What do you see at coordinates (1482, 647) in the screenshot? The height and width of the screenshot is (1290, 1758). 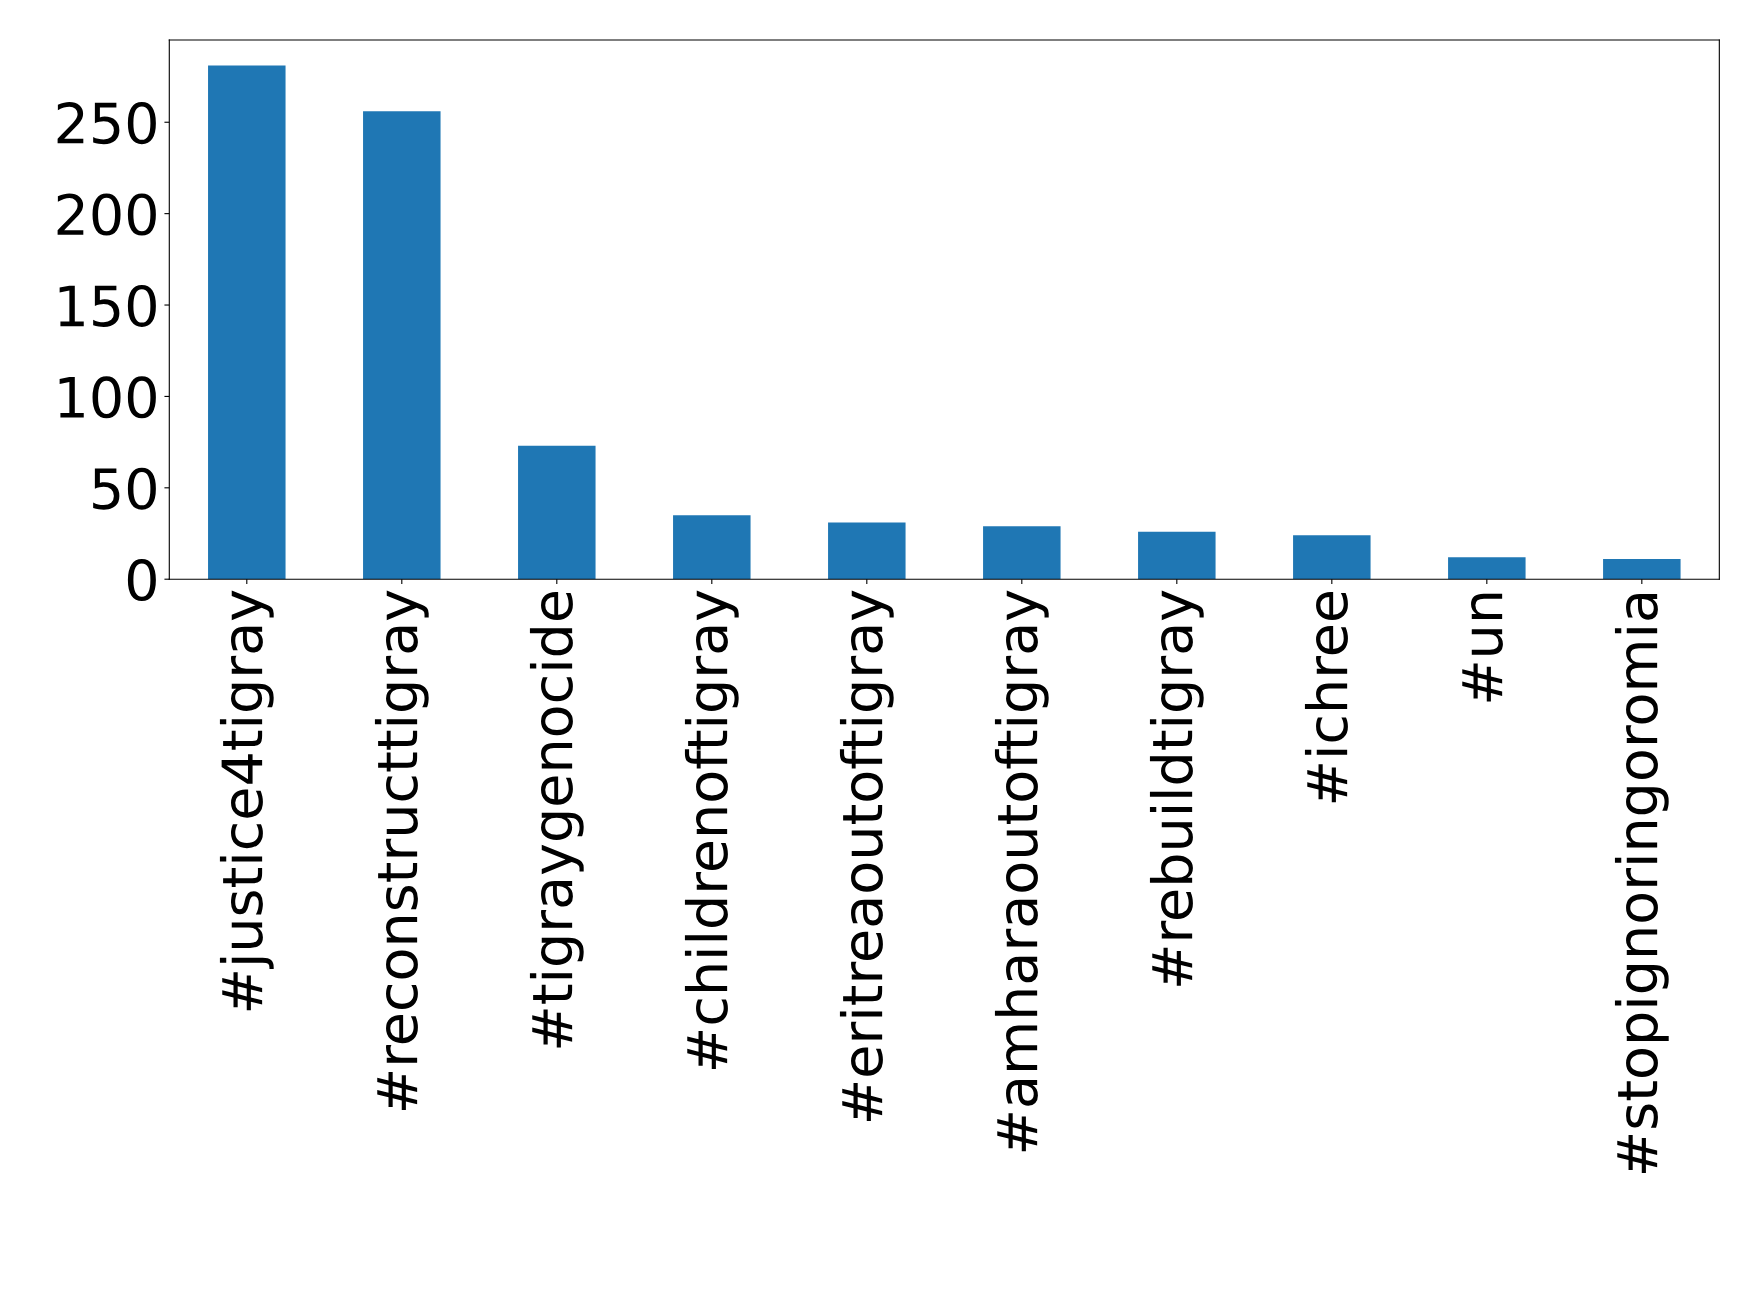 I see `x-tick-label: #un` at bounding box center [1482, 647].